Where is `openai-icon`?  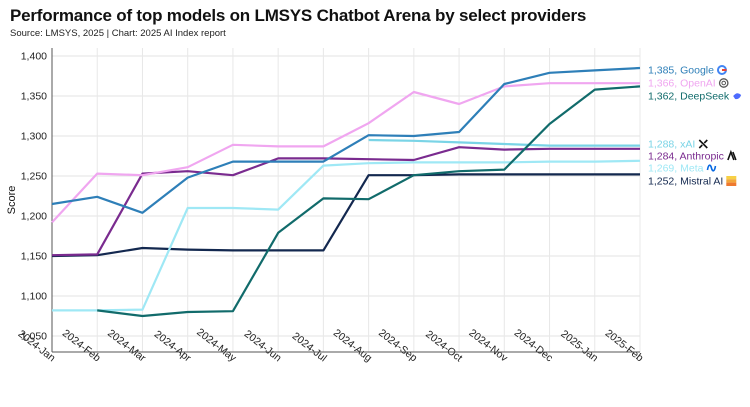
openai-icon is located at coordinates (723, 83).